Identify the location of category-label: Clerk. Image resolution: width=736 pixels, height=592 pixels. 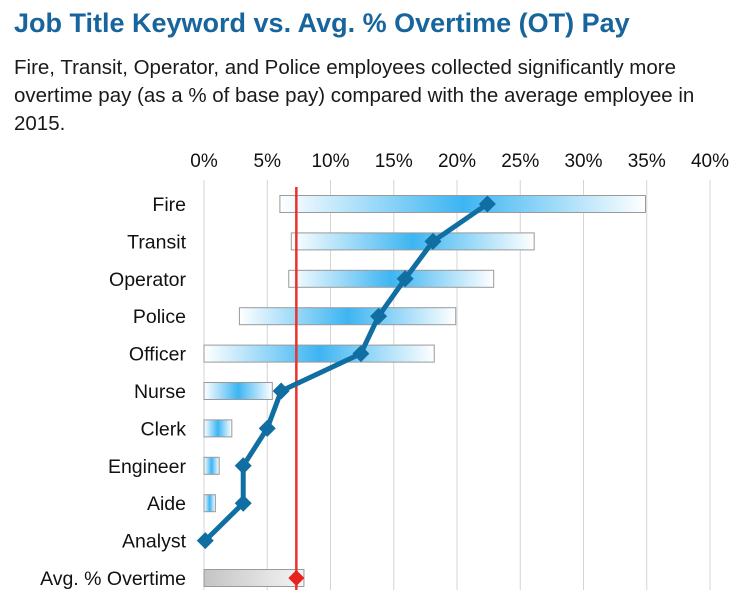
(163, 429).